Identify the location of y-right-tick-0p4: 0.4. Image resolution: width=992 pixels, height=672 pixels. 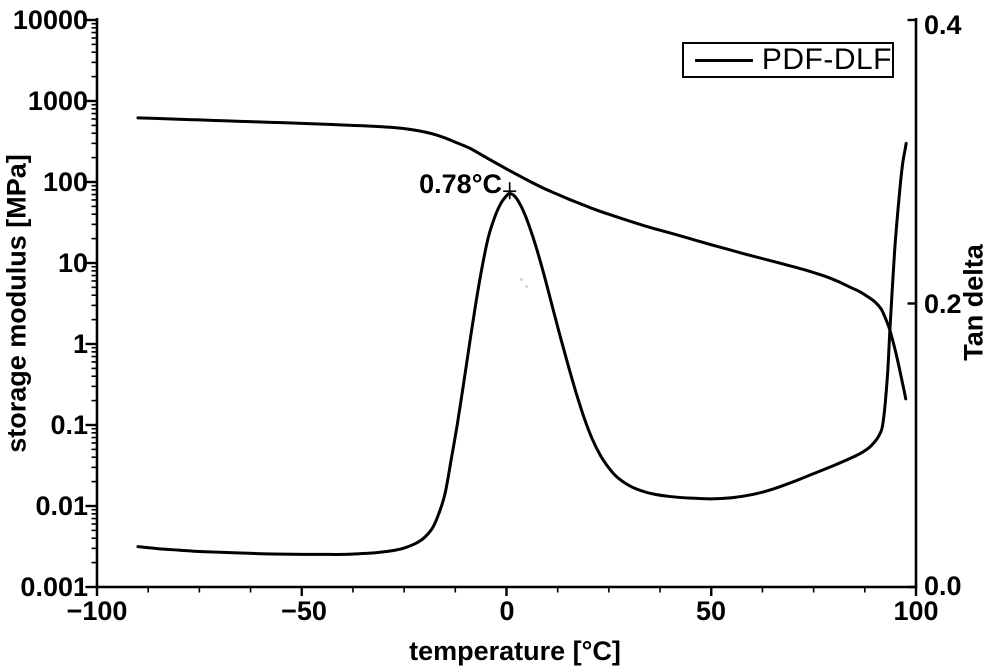
(943, 25).